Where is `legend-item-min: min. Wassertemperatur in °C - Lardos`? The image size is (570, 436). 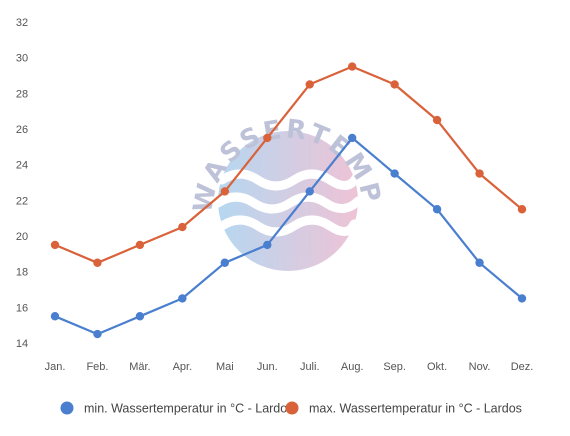 legend-item-min: min. Wassertemperatur in °C - Lardos is located at coordinates (177, 408).